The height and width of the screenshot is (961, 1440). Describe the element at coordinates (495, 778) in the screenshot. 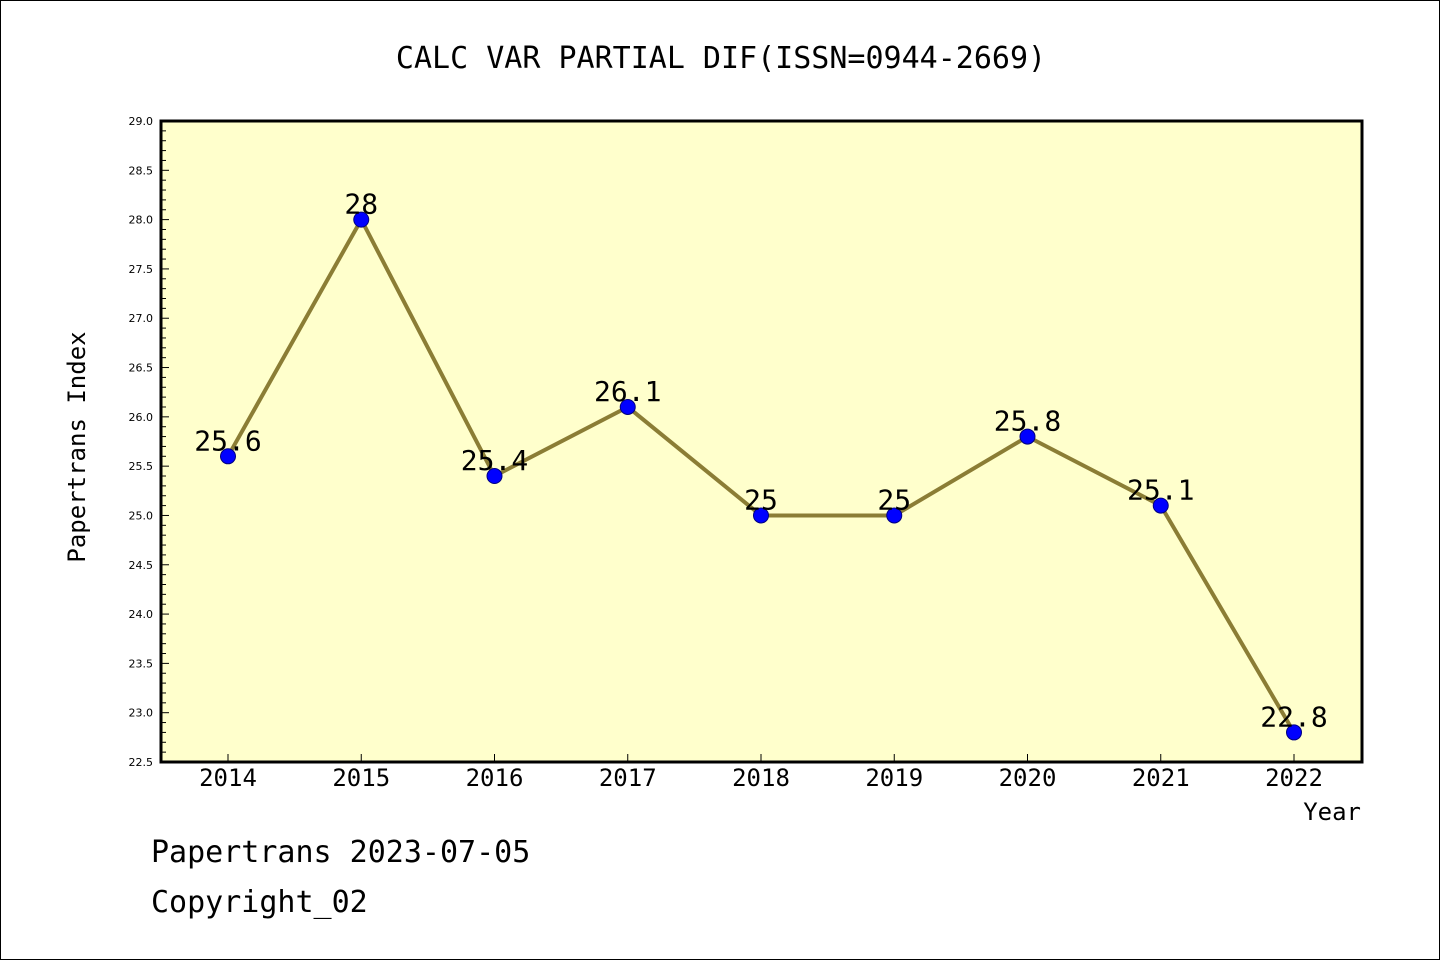

I see `x-tick-label: 2016` at that location.